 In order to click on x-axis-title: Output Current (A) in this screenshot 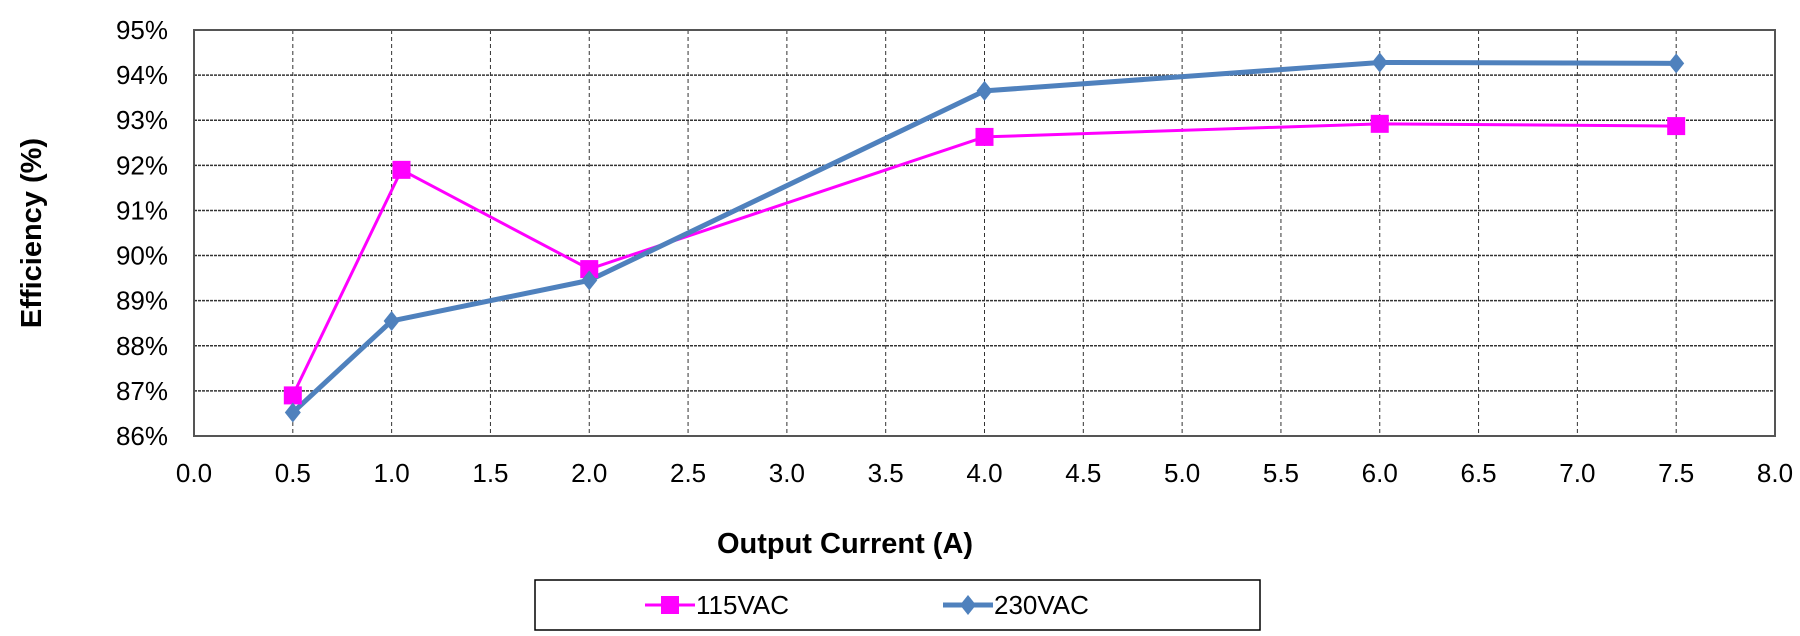, I will do `click(845, 544)`.